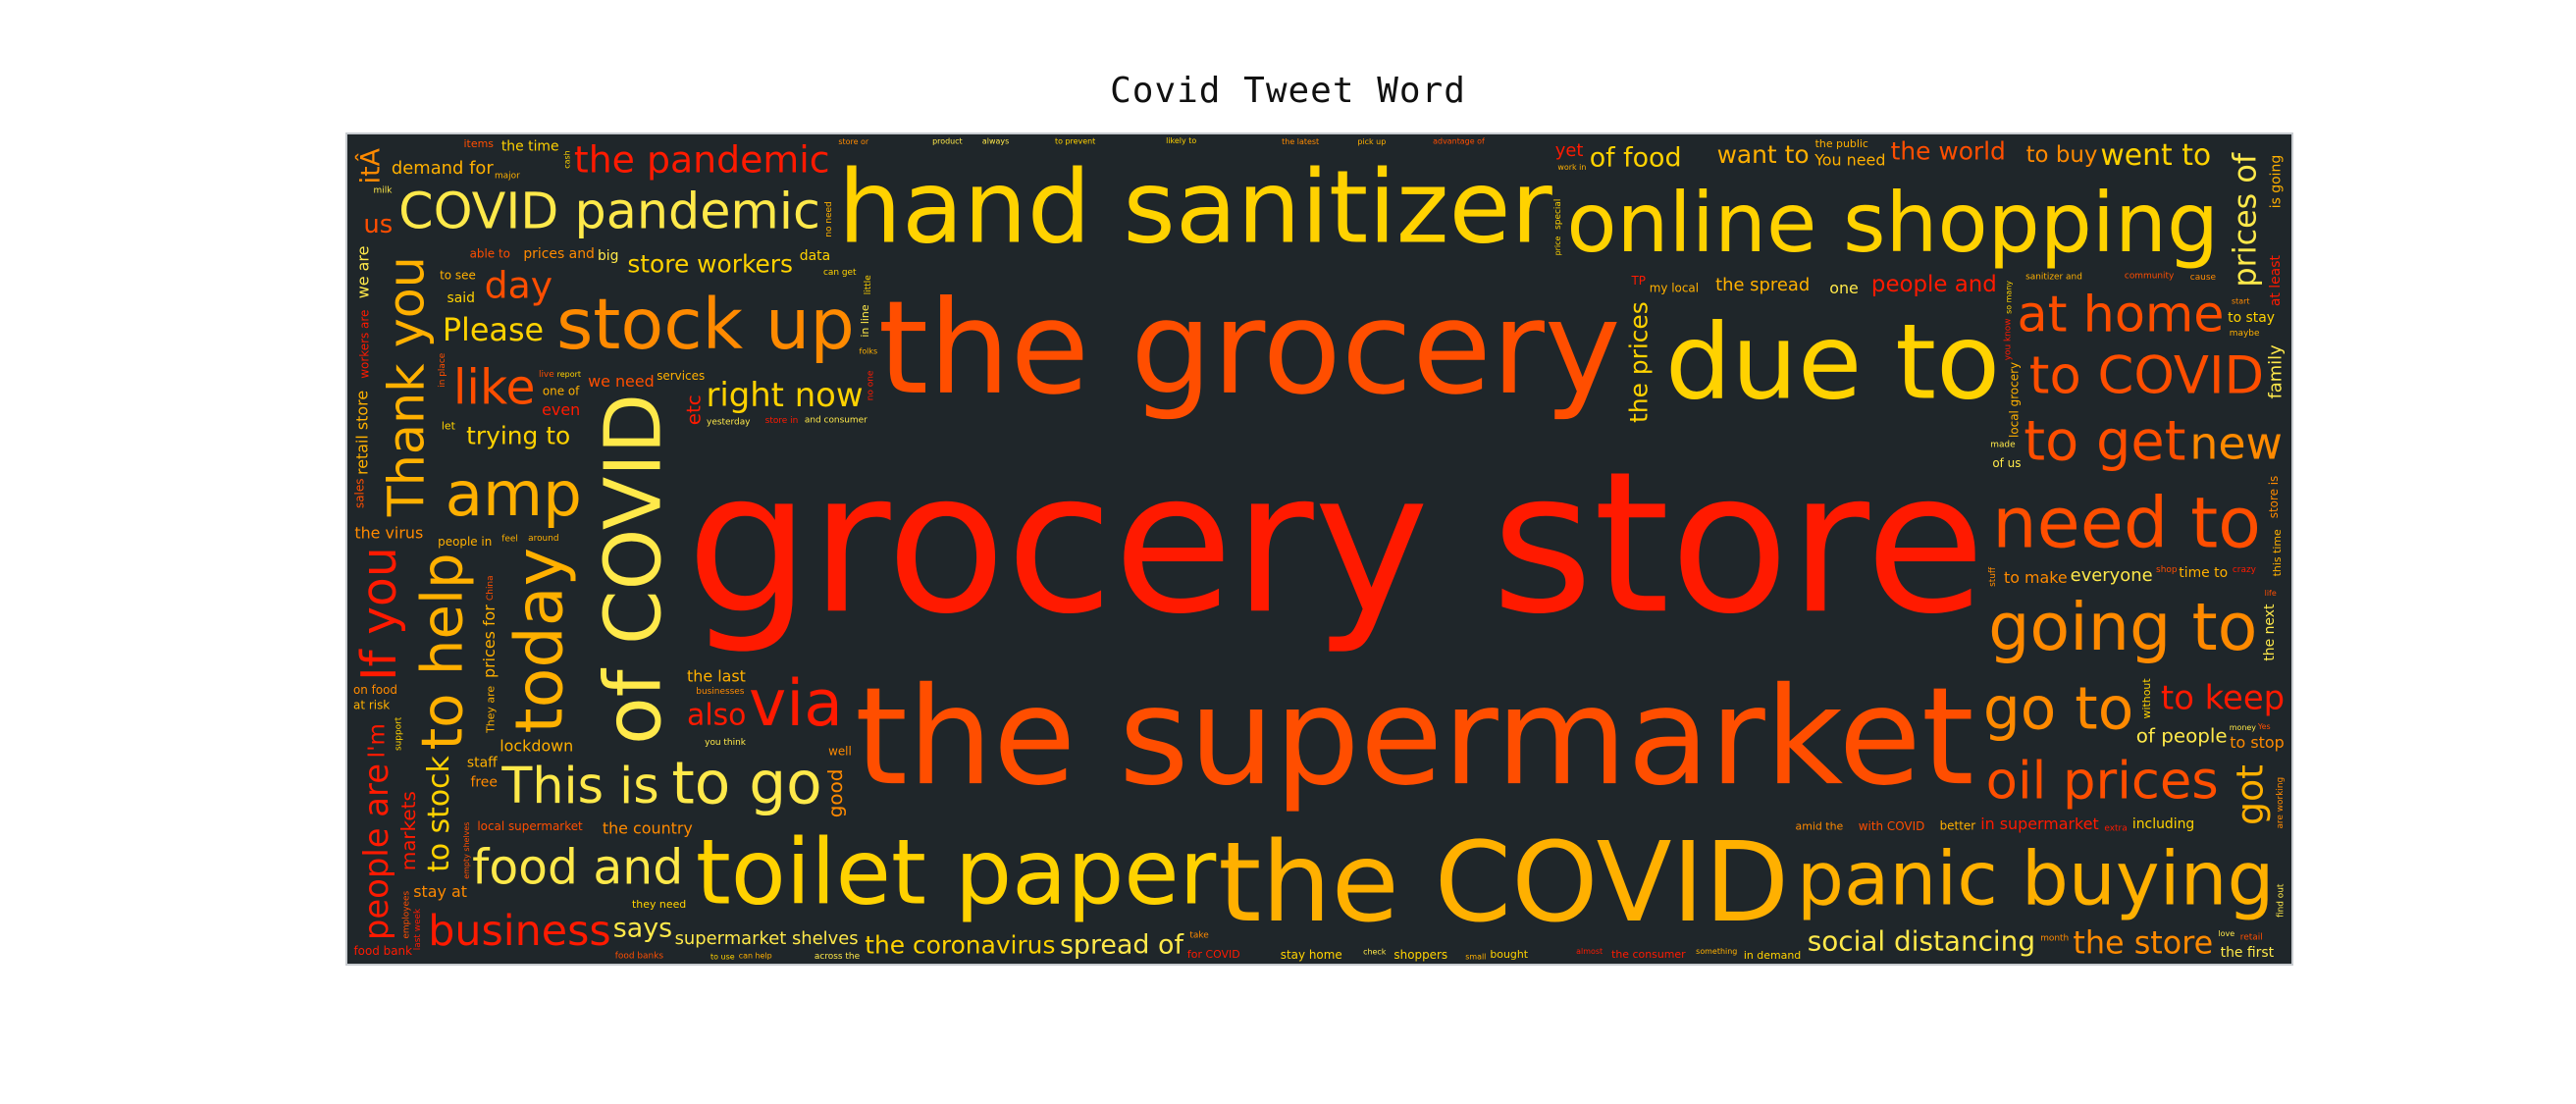 This screenshot has height=1104, width=2576. What do you see at coordinates (840, 273) in the screenshot?
I see `word-204: can get` at bounding box center [840, 273].